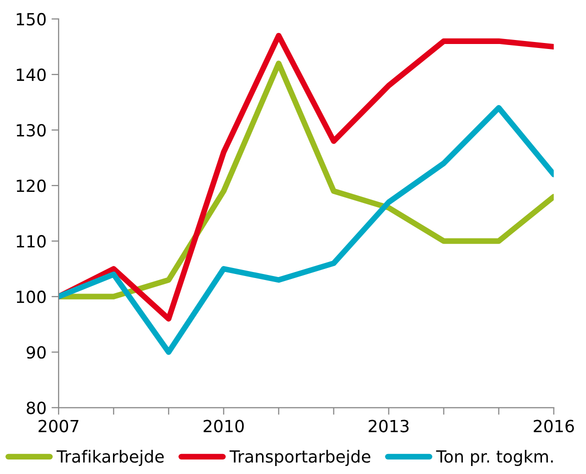 The height and width of the screenshot is (474, 586). I want to click on legend-label: Ton pr. togkm., so click(494, 458).